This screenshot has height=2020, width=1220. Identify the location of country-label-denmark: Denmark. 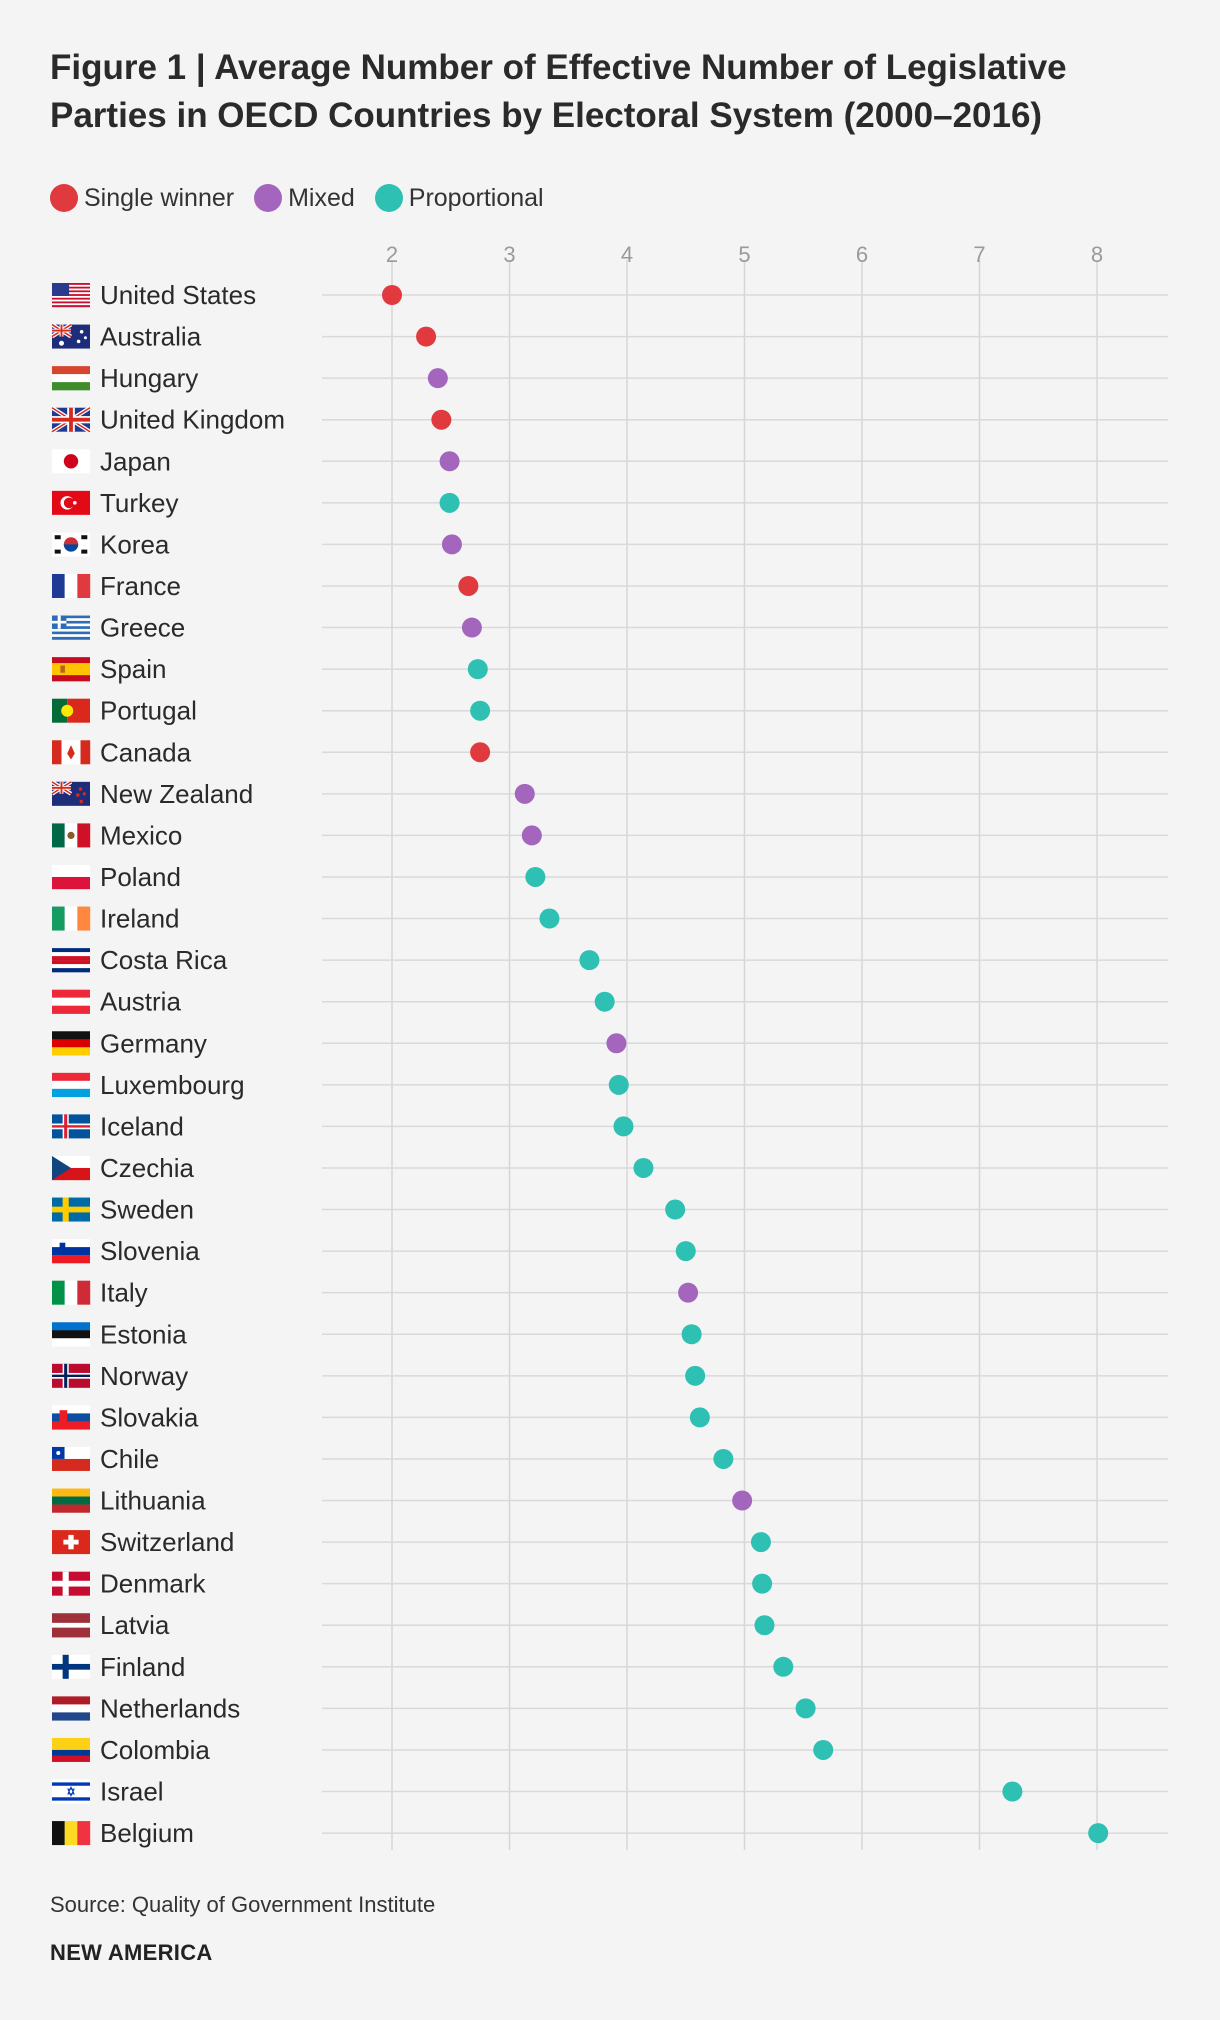
(153, 1584).